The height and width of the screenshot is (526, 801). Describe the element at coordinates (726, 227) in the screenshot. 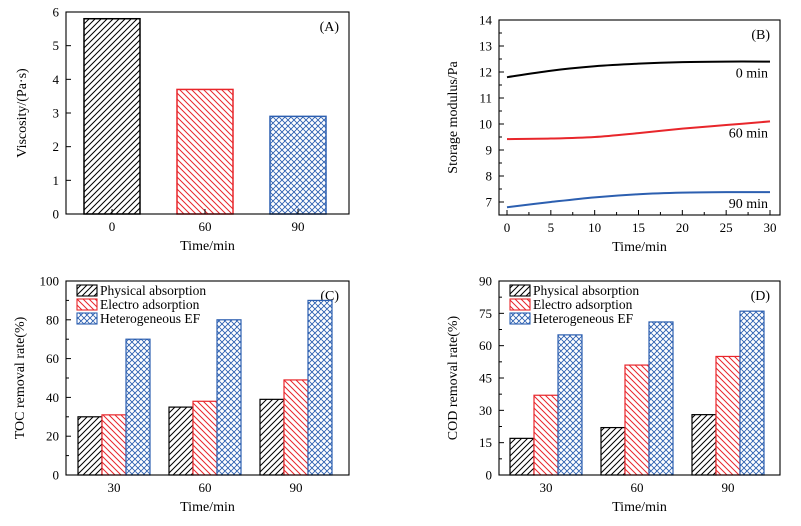

I see `x-tick-label: 25` at that location.